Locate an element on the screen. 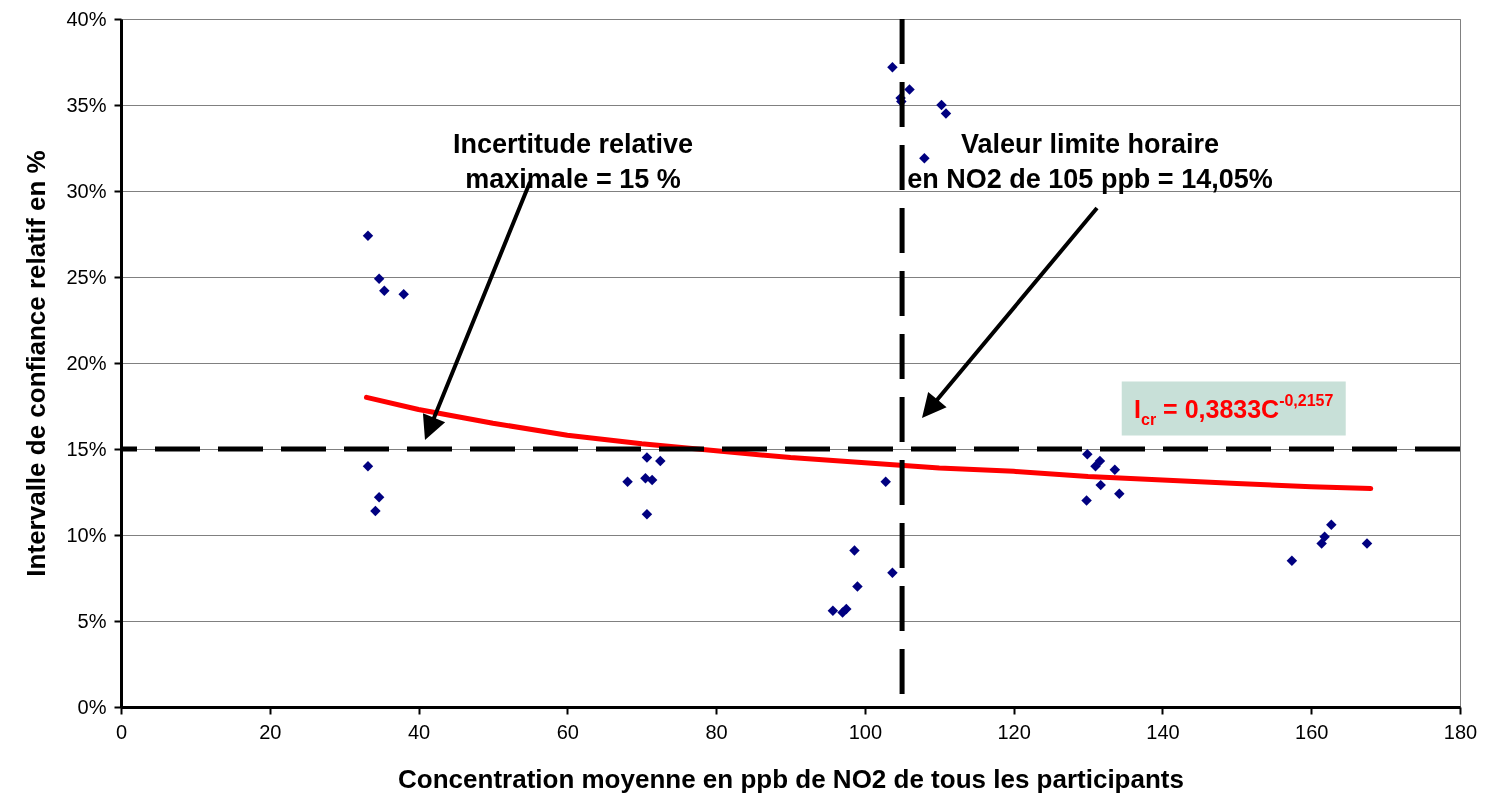  y-tick-label: 40% is located at coordinates (86, 18).